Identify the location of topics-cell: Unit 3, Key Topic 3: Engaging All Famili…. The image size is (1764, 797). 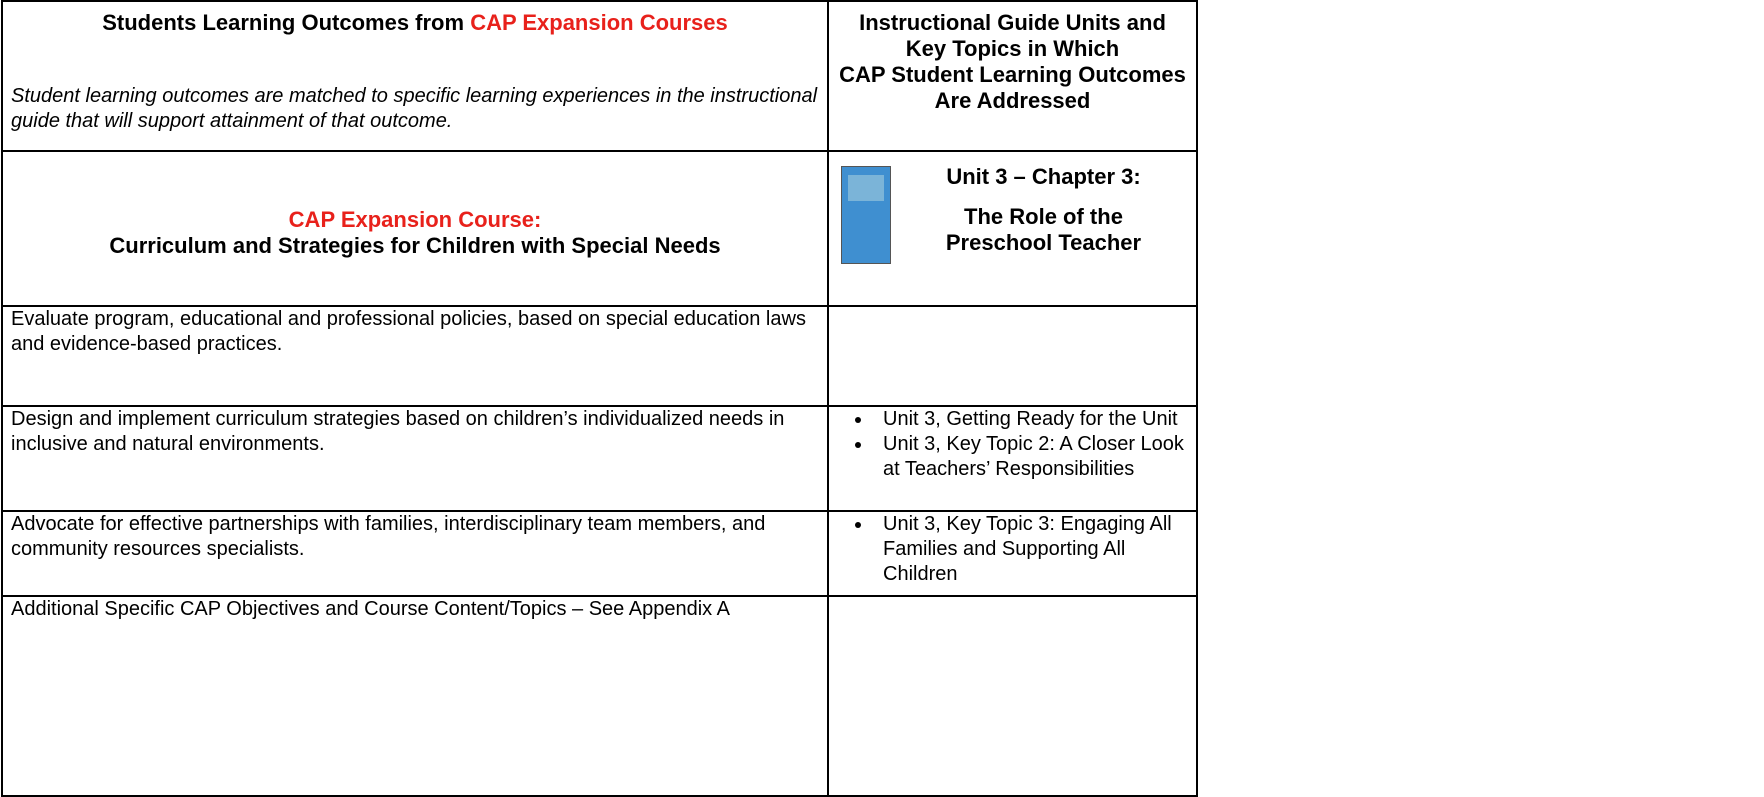
(1012, 553).